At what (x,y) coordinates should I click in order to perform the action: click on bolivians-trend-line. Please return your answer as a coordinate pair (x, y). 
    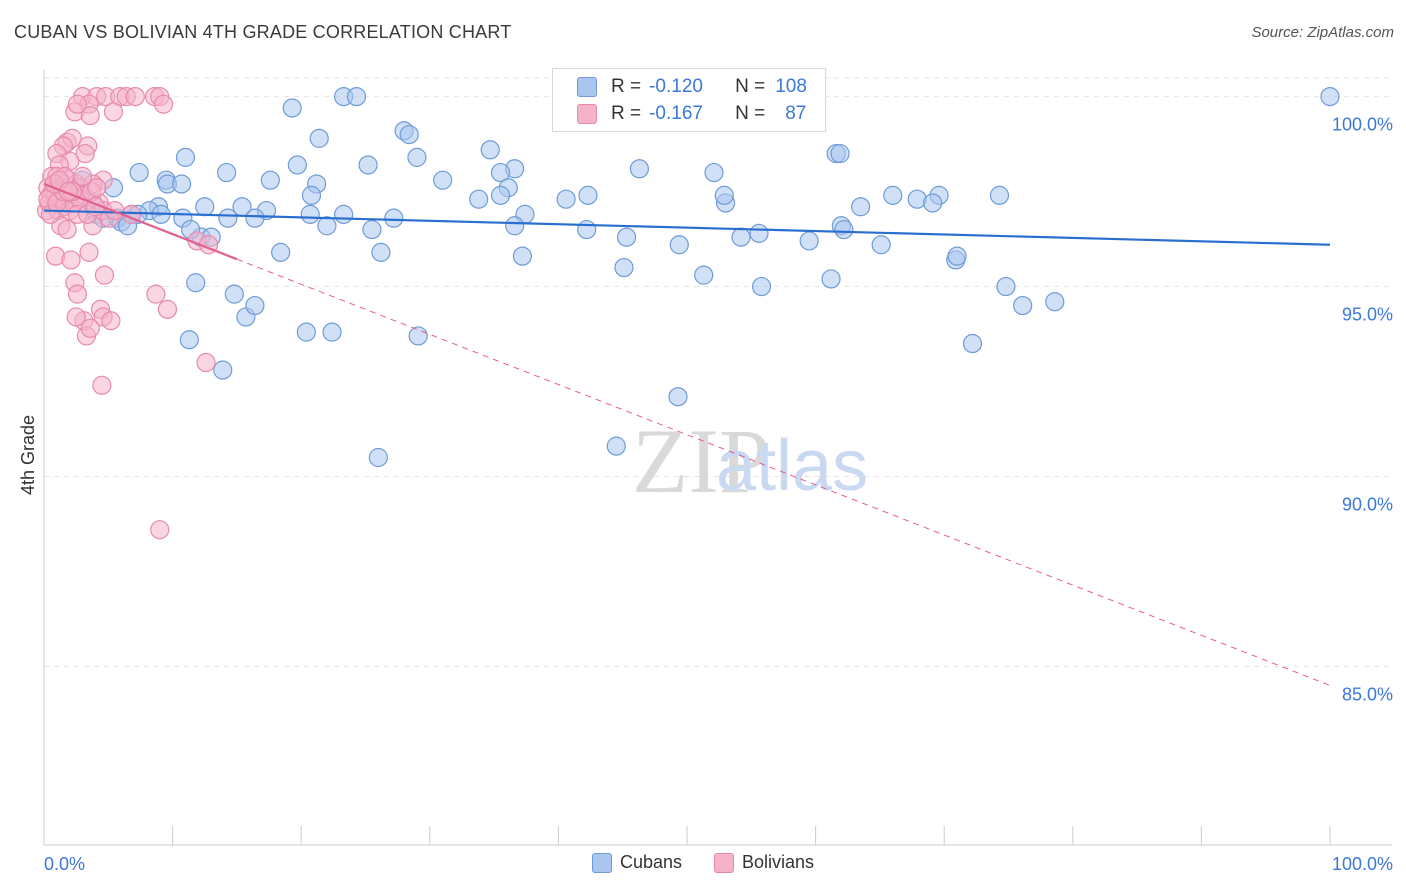
    Looking at the image, I should click on (140, 221).